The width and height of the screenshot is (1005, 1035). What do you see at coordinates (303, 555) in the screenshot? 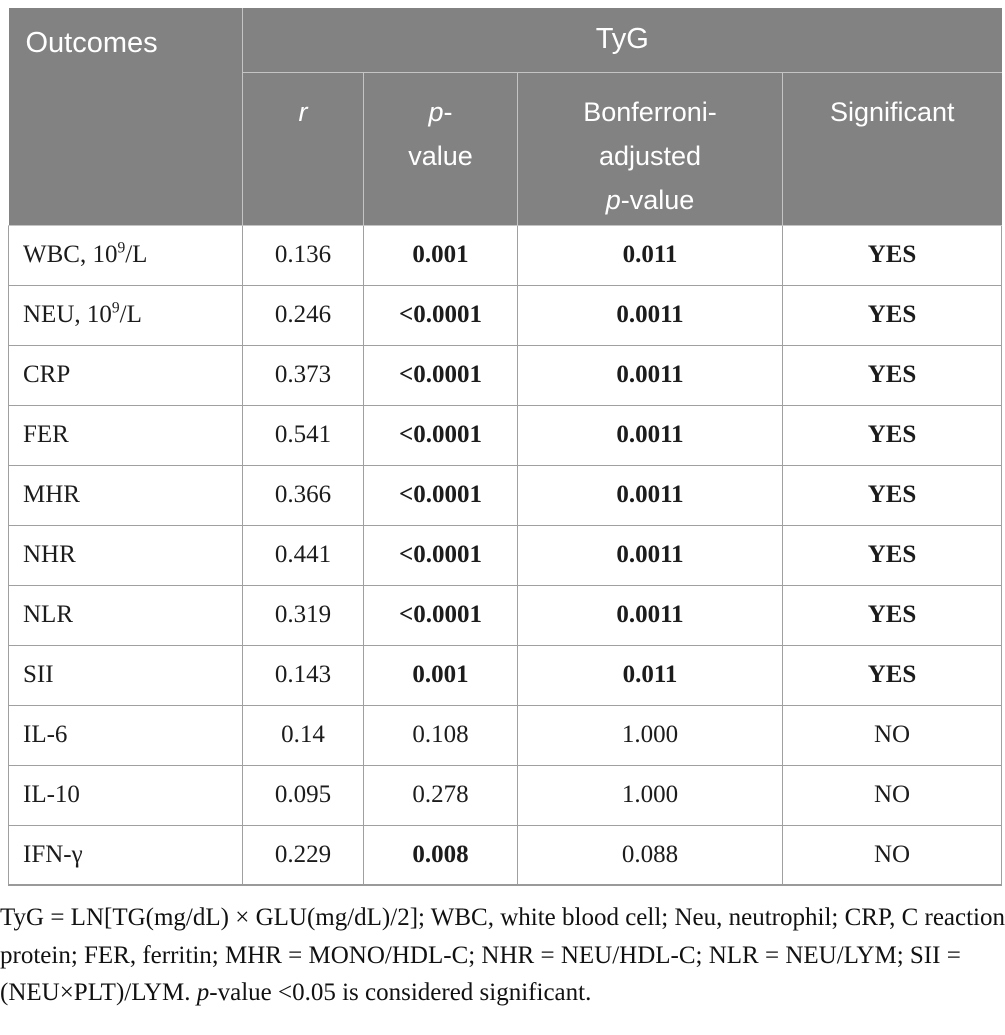
I see `r-value-cell: 0.441` at bounding box center [303, 555].